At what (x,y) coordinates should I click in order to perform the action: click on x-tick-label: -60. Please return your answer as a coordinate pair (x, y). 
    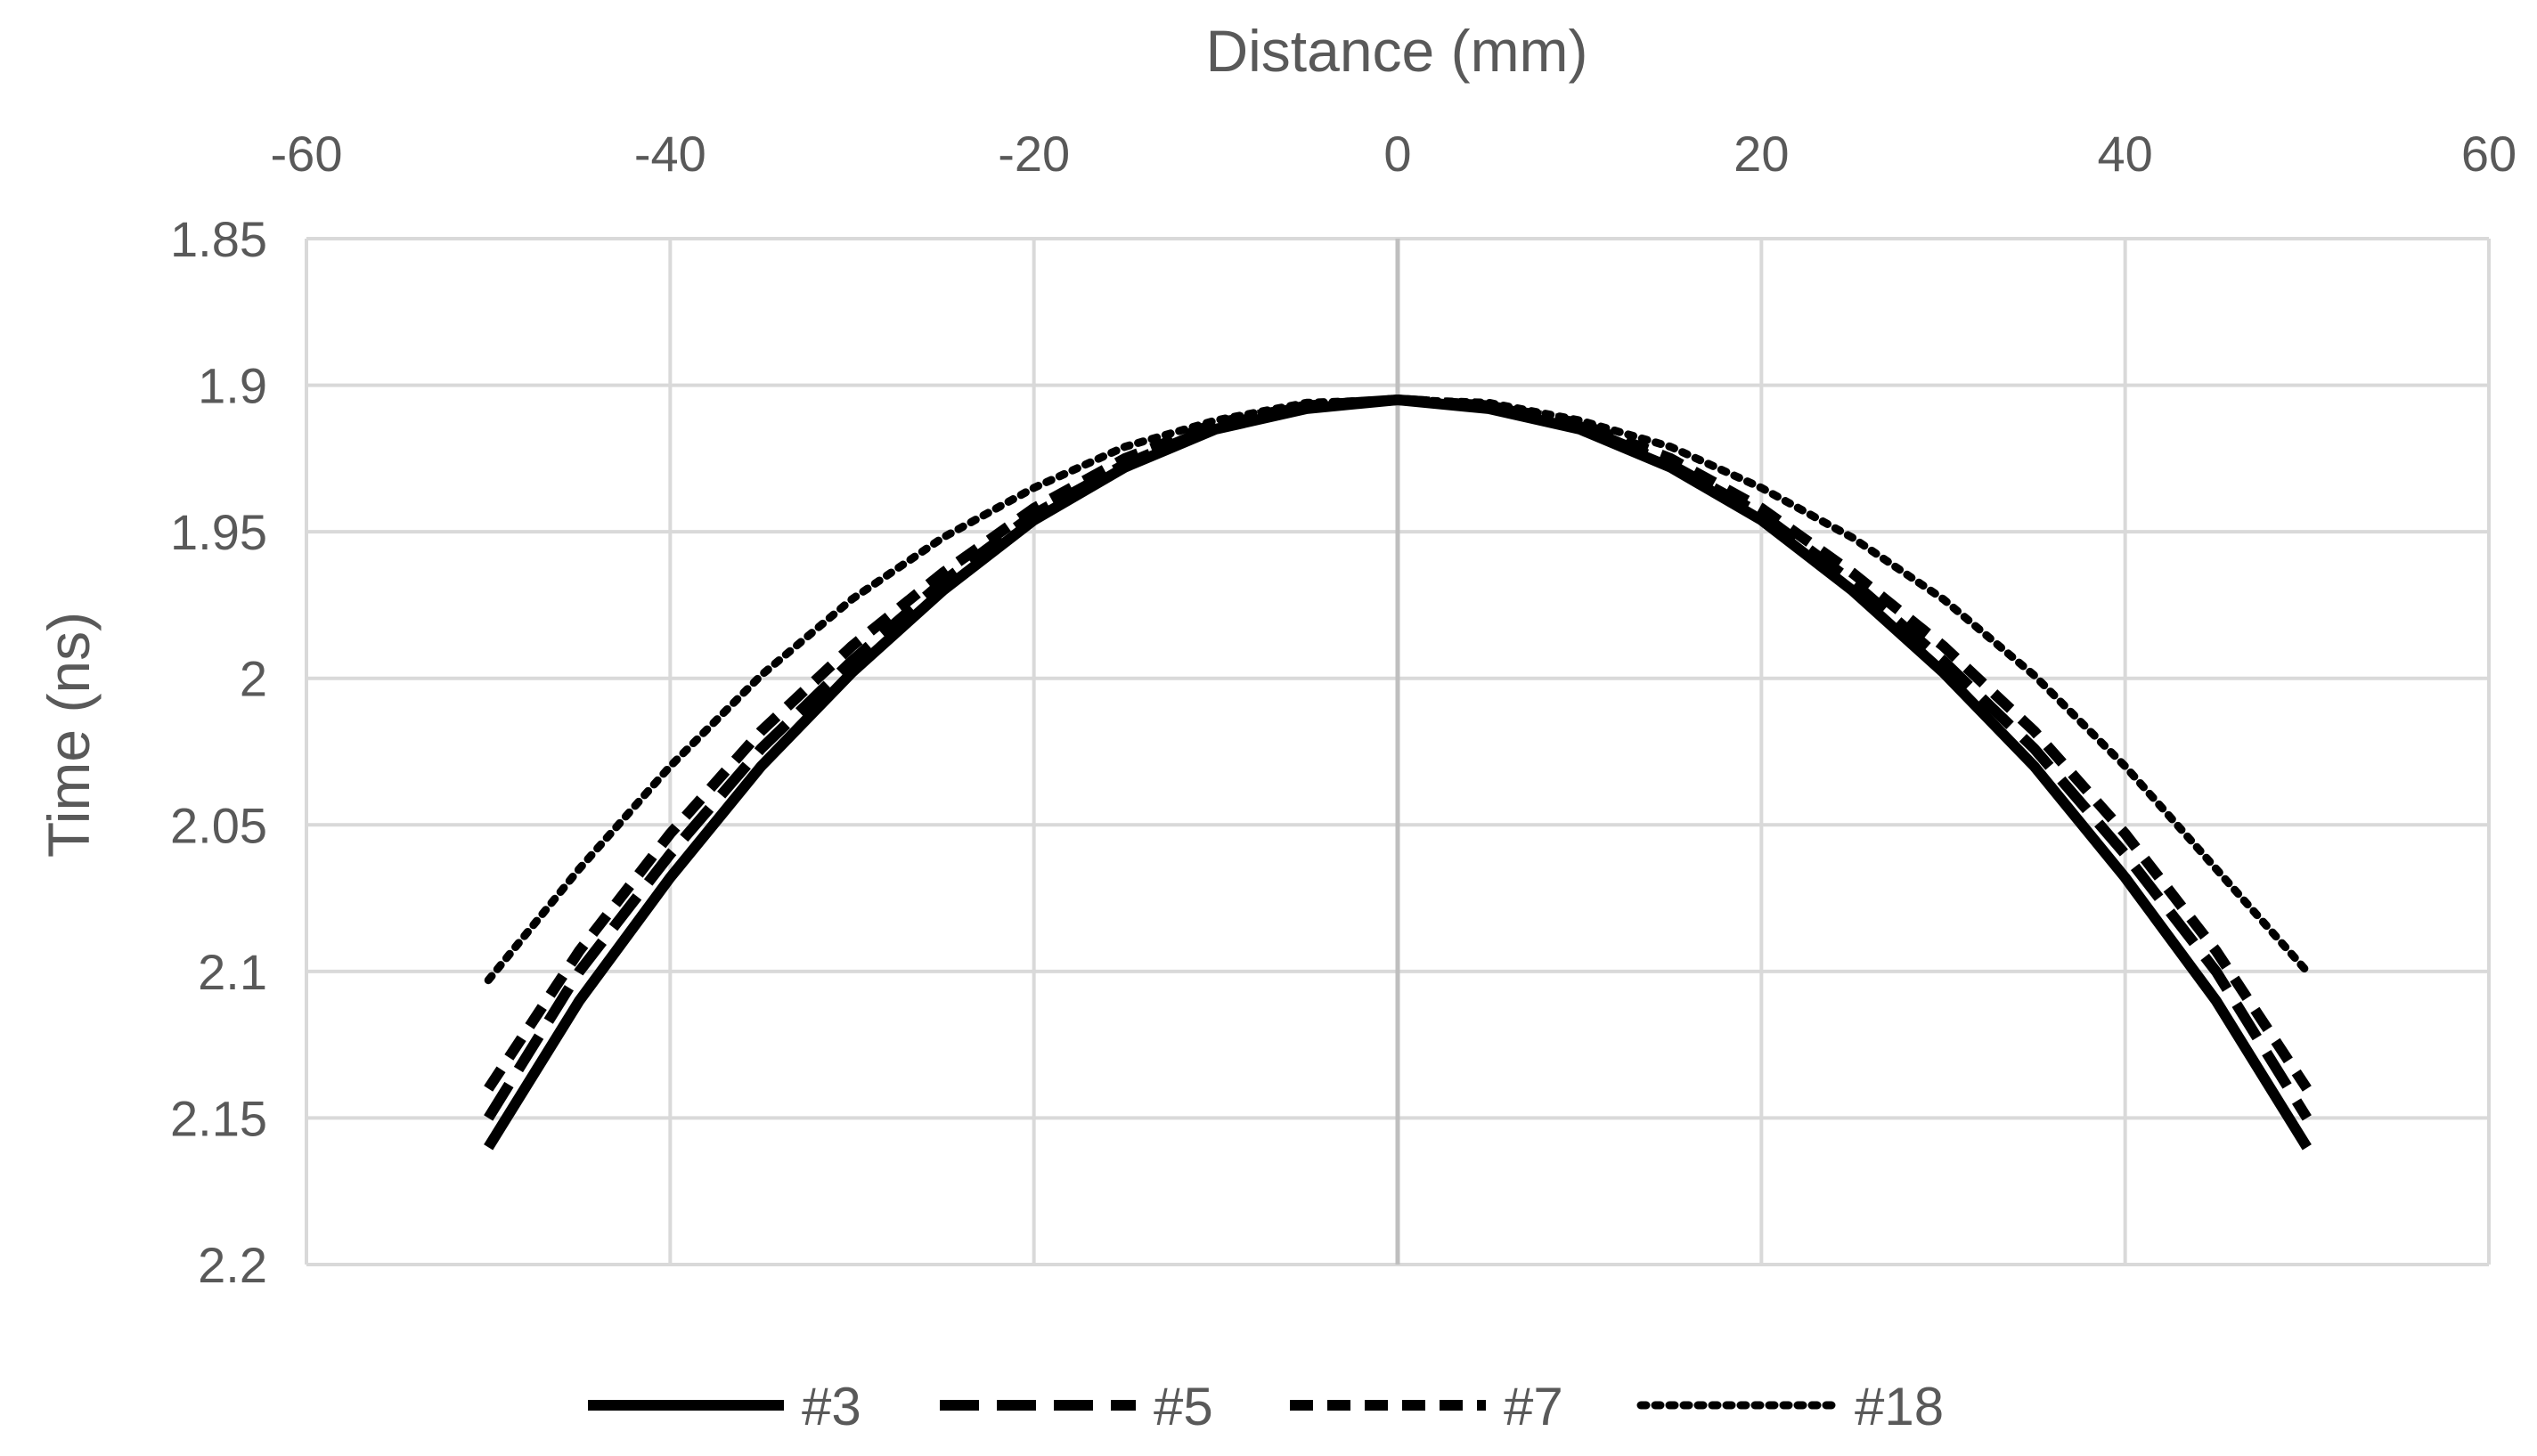
    Looking at the image, I should click on (307, 154).